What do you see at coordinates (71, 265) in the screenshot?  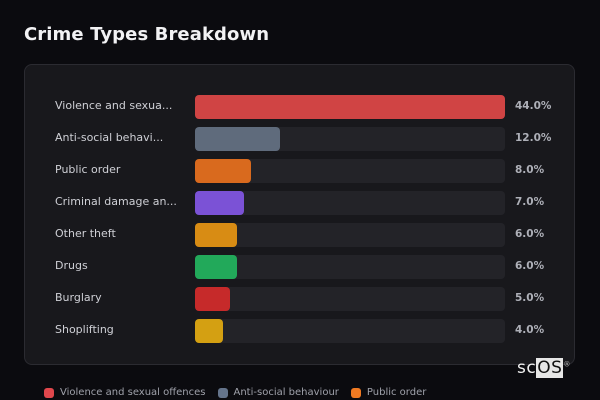 I see `bar-label: Drugs` at bounding box center [71, 265].